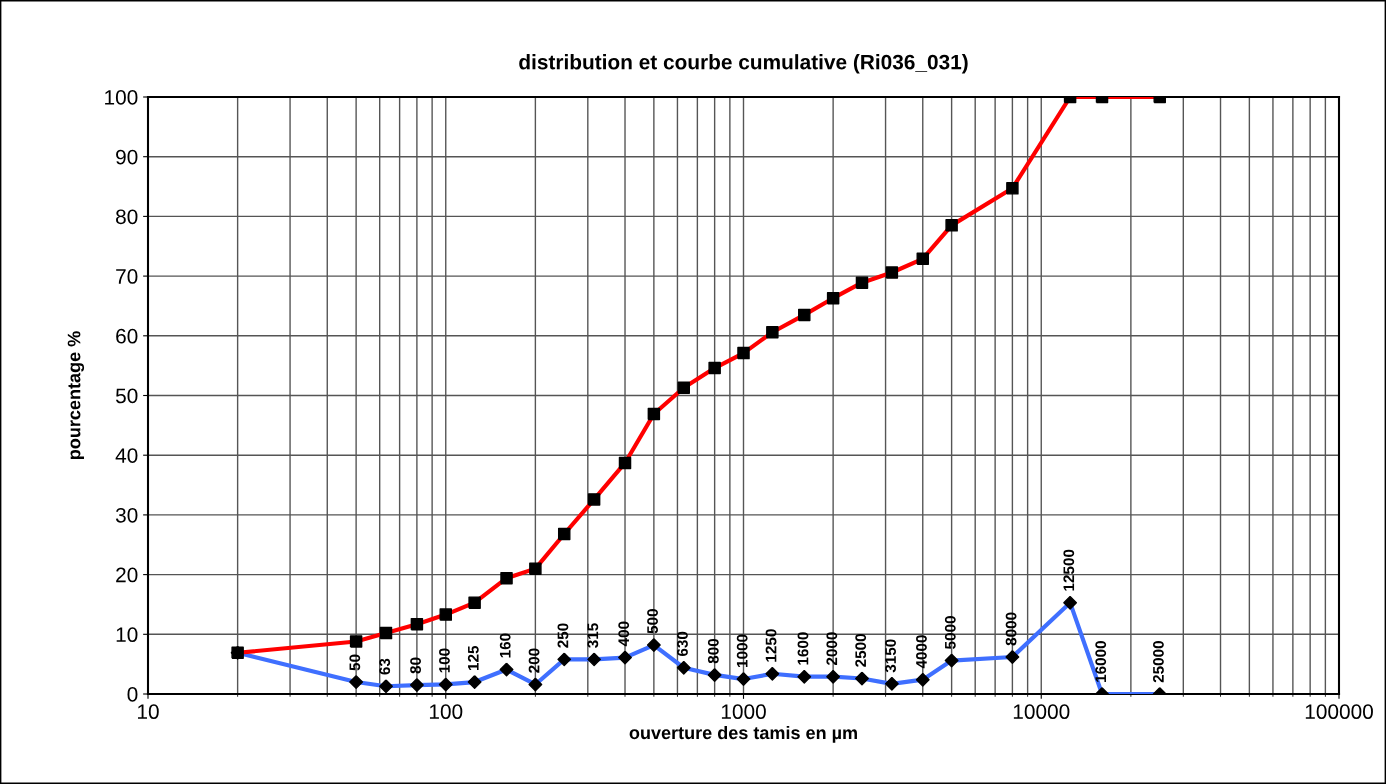 The image size is (1386, 784). What do you see at coordinates (890, 656) in the screenshot?
I see `annotation: 3150` at bounding box center [890, 656].